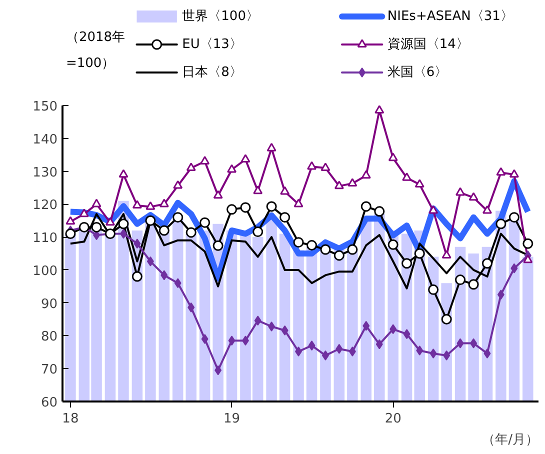  I want to click on legend-label: 米国〈6〉, so click(417, 72).